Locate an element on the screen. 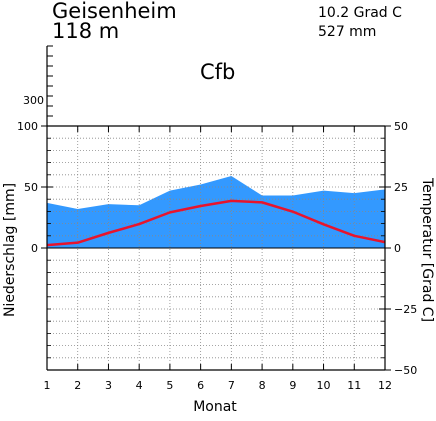 This screenshot has height=421, width=436. x-tick-label: 7 is located at coordinates (231, 385).